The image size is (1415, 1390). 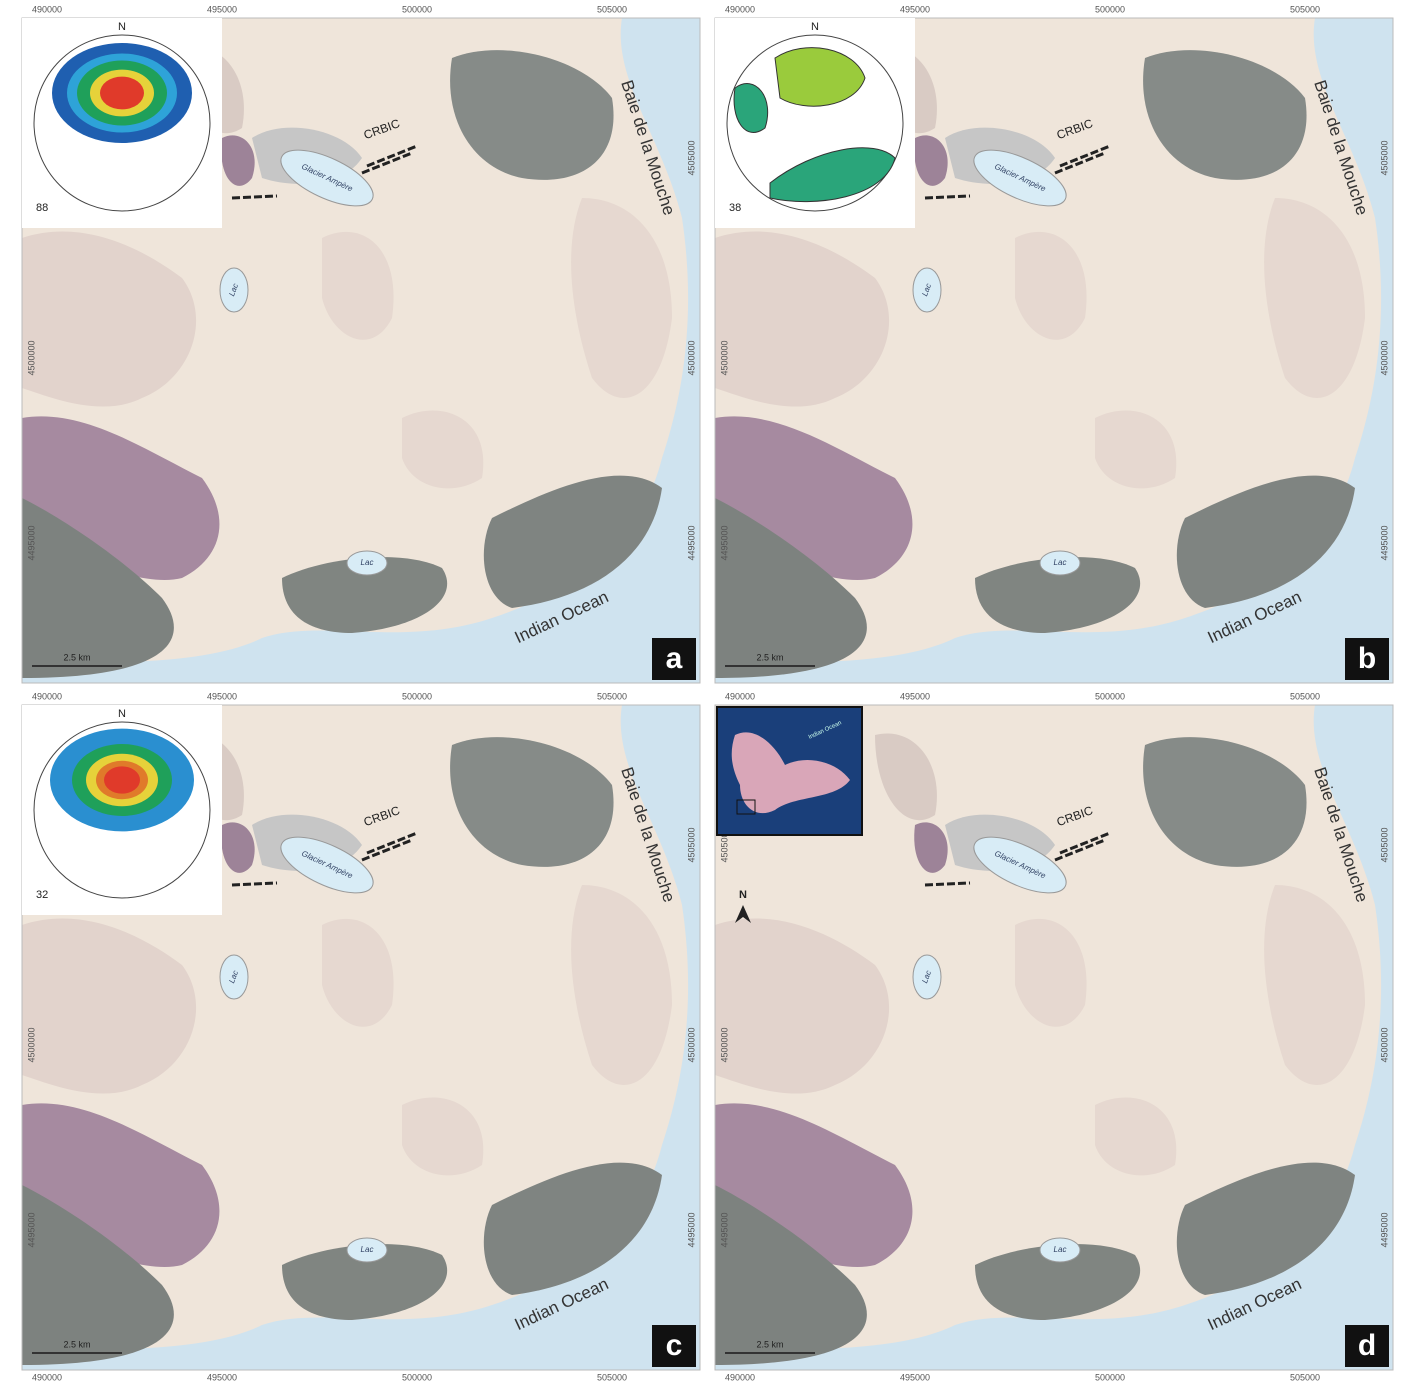 What do you see at coordinates (42, 895) in the screenshot?
I see `stereonet-count: 32` at bounding box center [42, 895].